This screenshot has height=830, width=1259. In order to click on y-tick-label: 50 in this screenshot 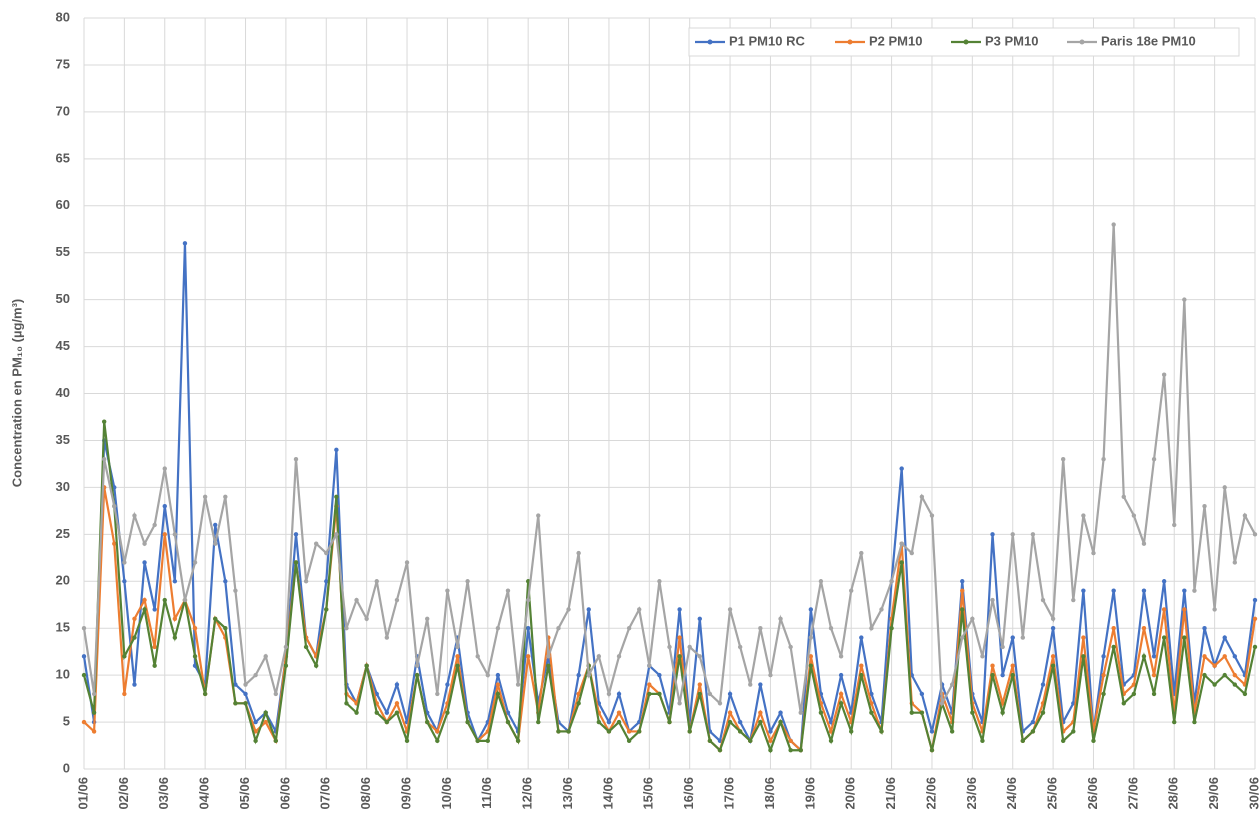, I will do `click(63, 298)`.